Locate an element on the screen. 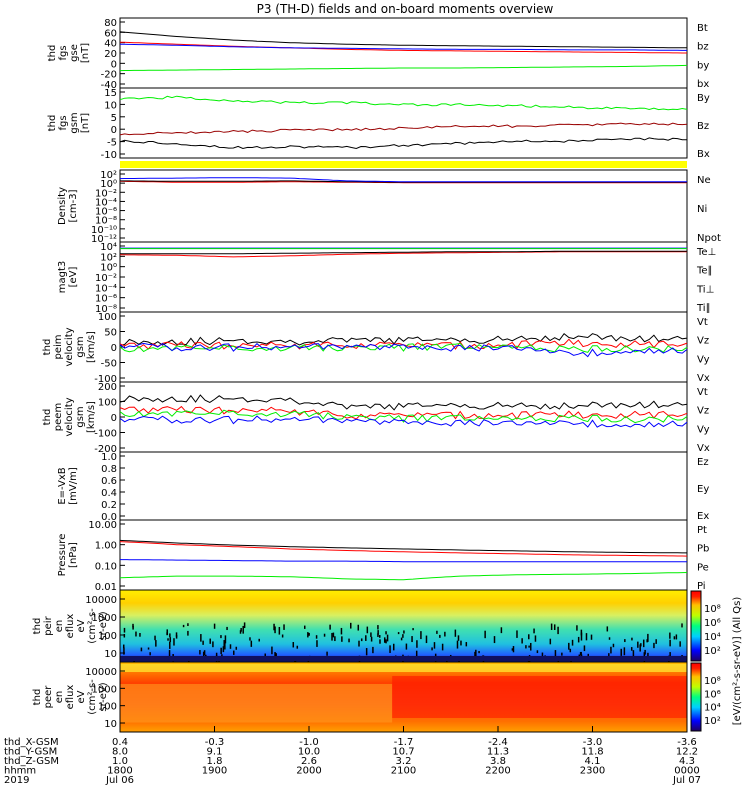 This screenshot has width=750, height=800. y-tick-label: -10 is located at coordinates (109, 155).